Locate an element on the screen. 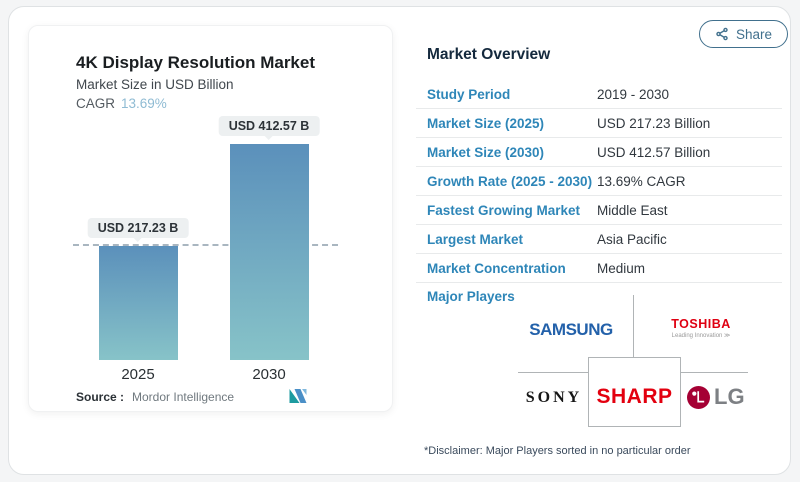  source-row: Source : Mordor Intelligence is located at coordinates (155, 397).